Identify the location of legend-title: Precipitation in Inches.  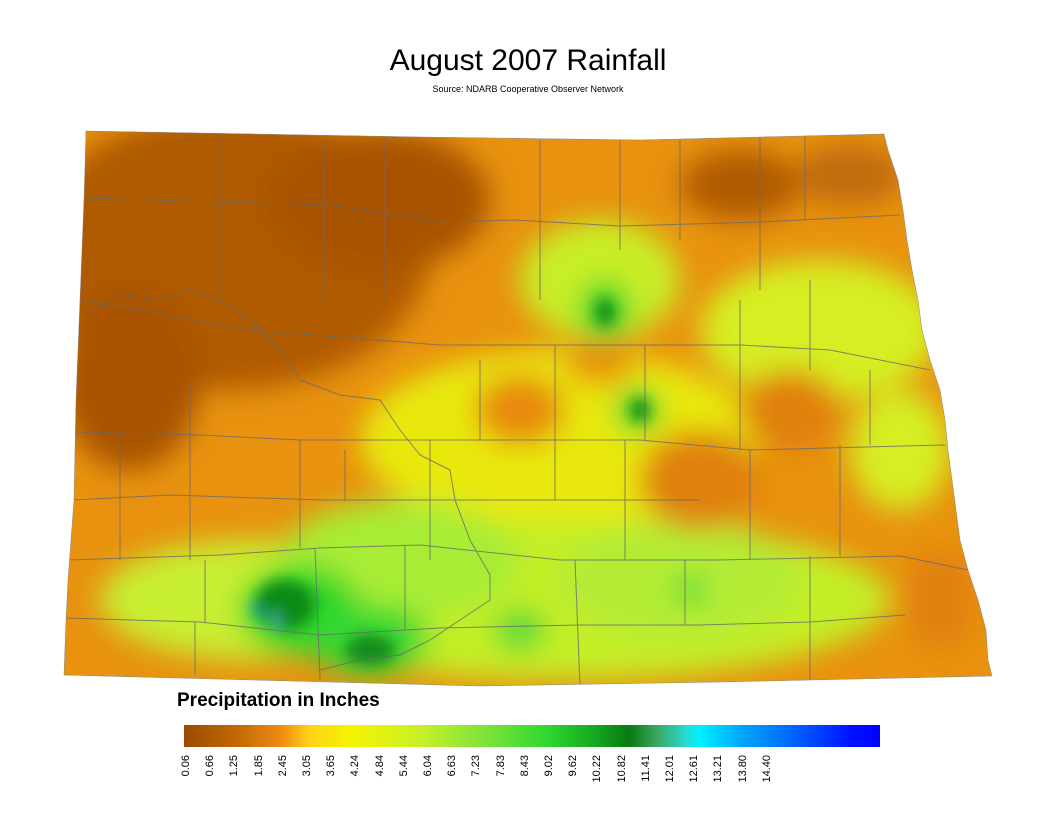
(278, 700).